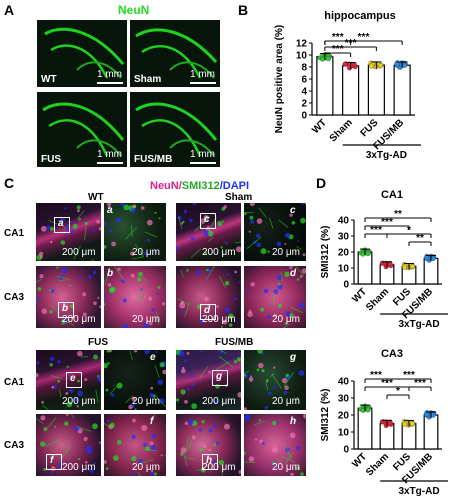 This screenshot has width=463, height=504. I want to click on sublabel-d-zoom: d, so click(293, 273).